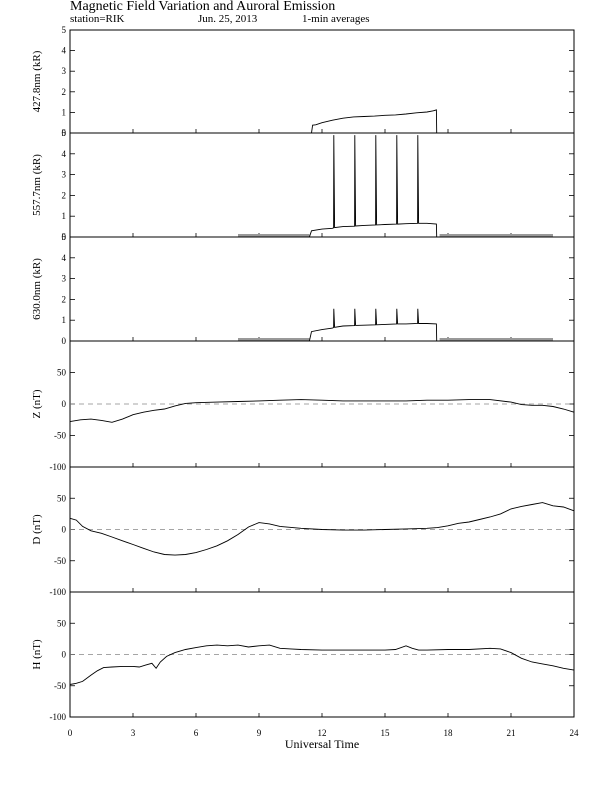 The image size is (612, 792). I want to click on panel-frame-p5577, so click(322, 185).